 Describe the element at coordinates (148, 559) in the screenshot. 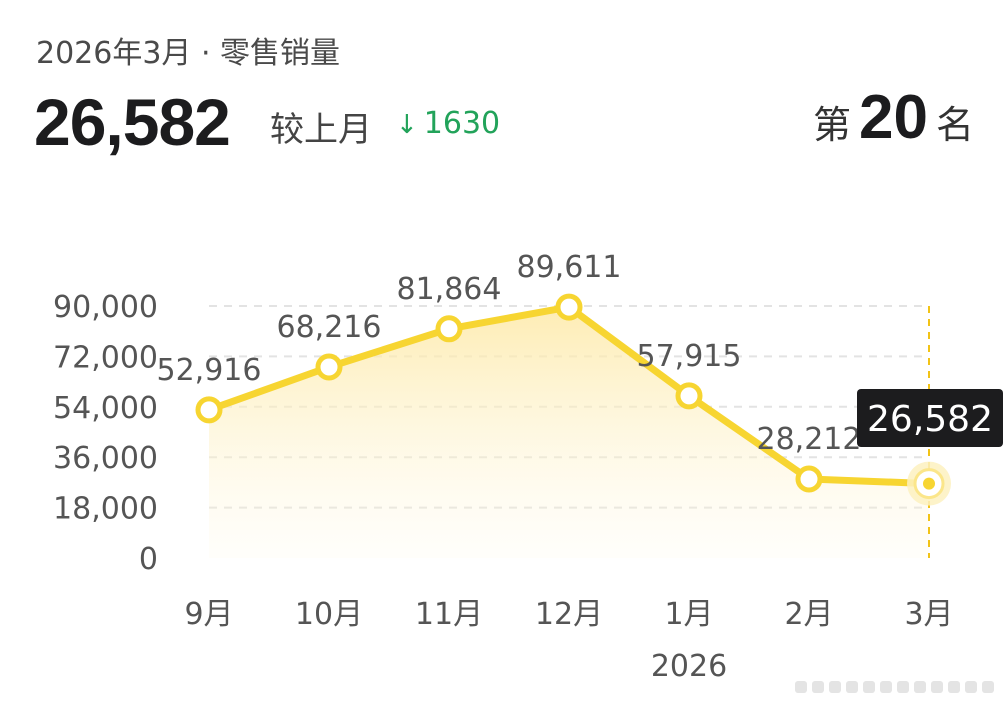

I see `y-tick-label: 0` at that location.